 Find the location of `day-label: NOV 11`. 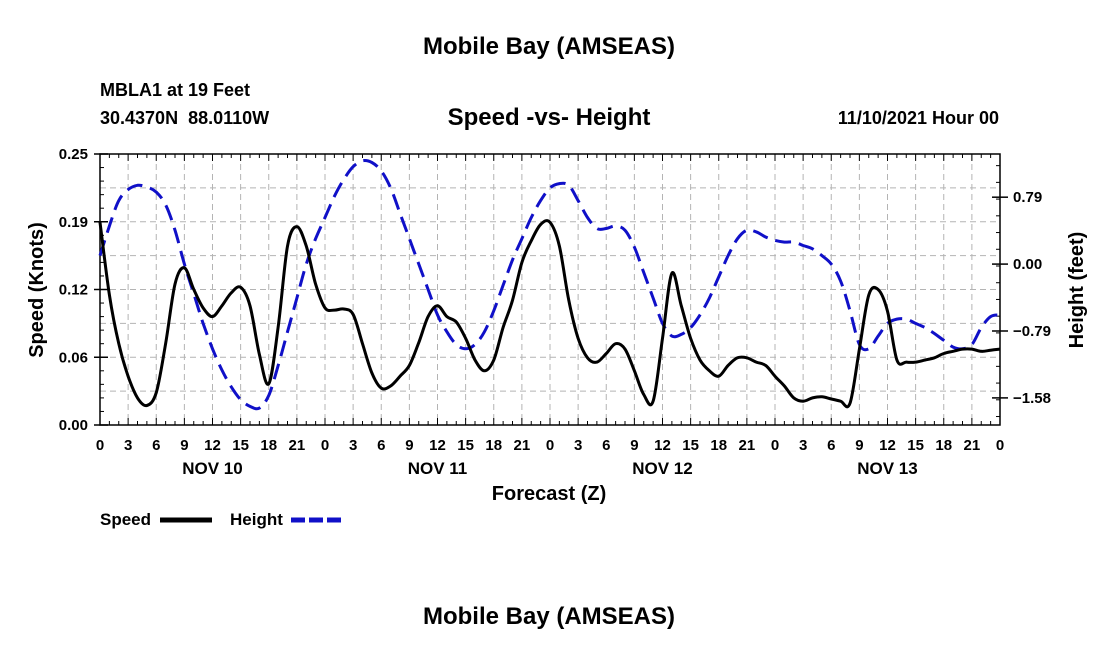

day-label: NOV 11 is located at coordinates (438, 468).